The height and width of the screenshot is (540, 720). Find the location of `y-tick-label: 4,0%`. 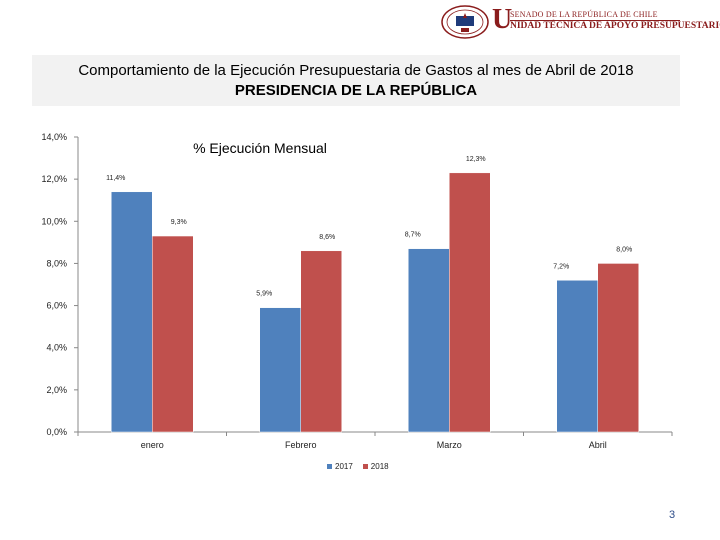

y-tick-label: 4,0% is located at coordinates (56, 348).